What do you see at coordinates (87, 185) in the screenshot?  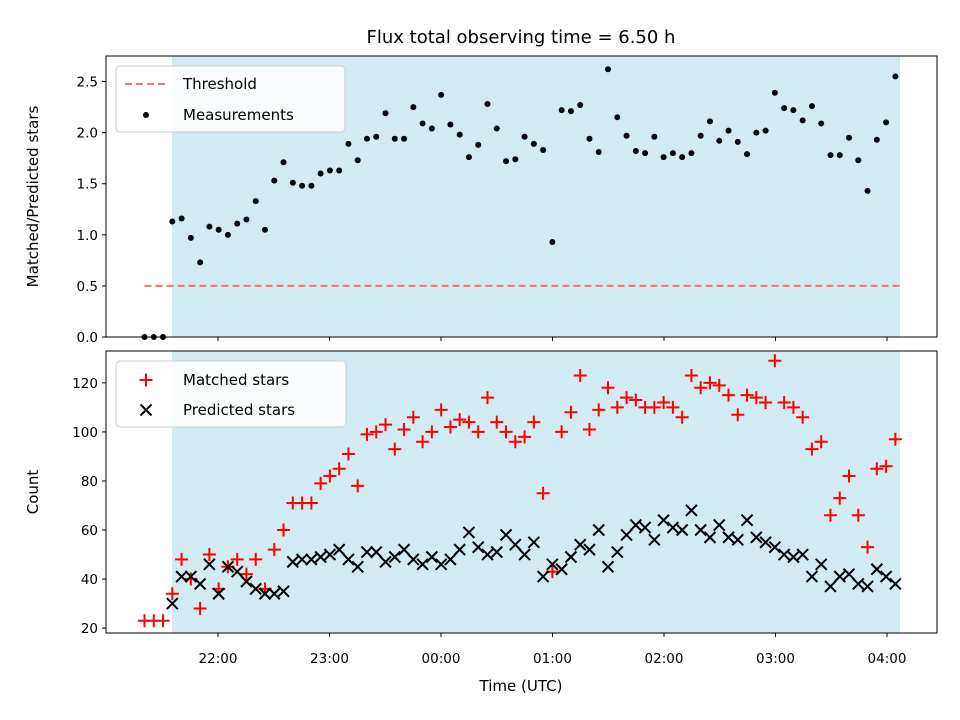 I see `y-tick-label: 1.5` at bounding box center [87, 185].